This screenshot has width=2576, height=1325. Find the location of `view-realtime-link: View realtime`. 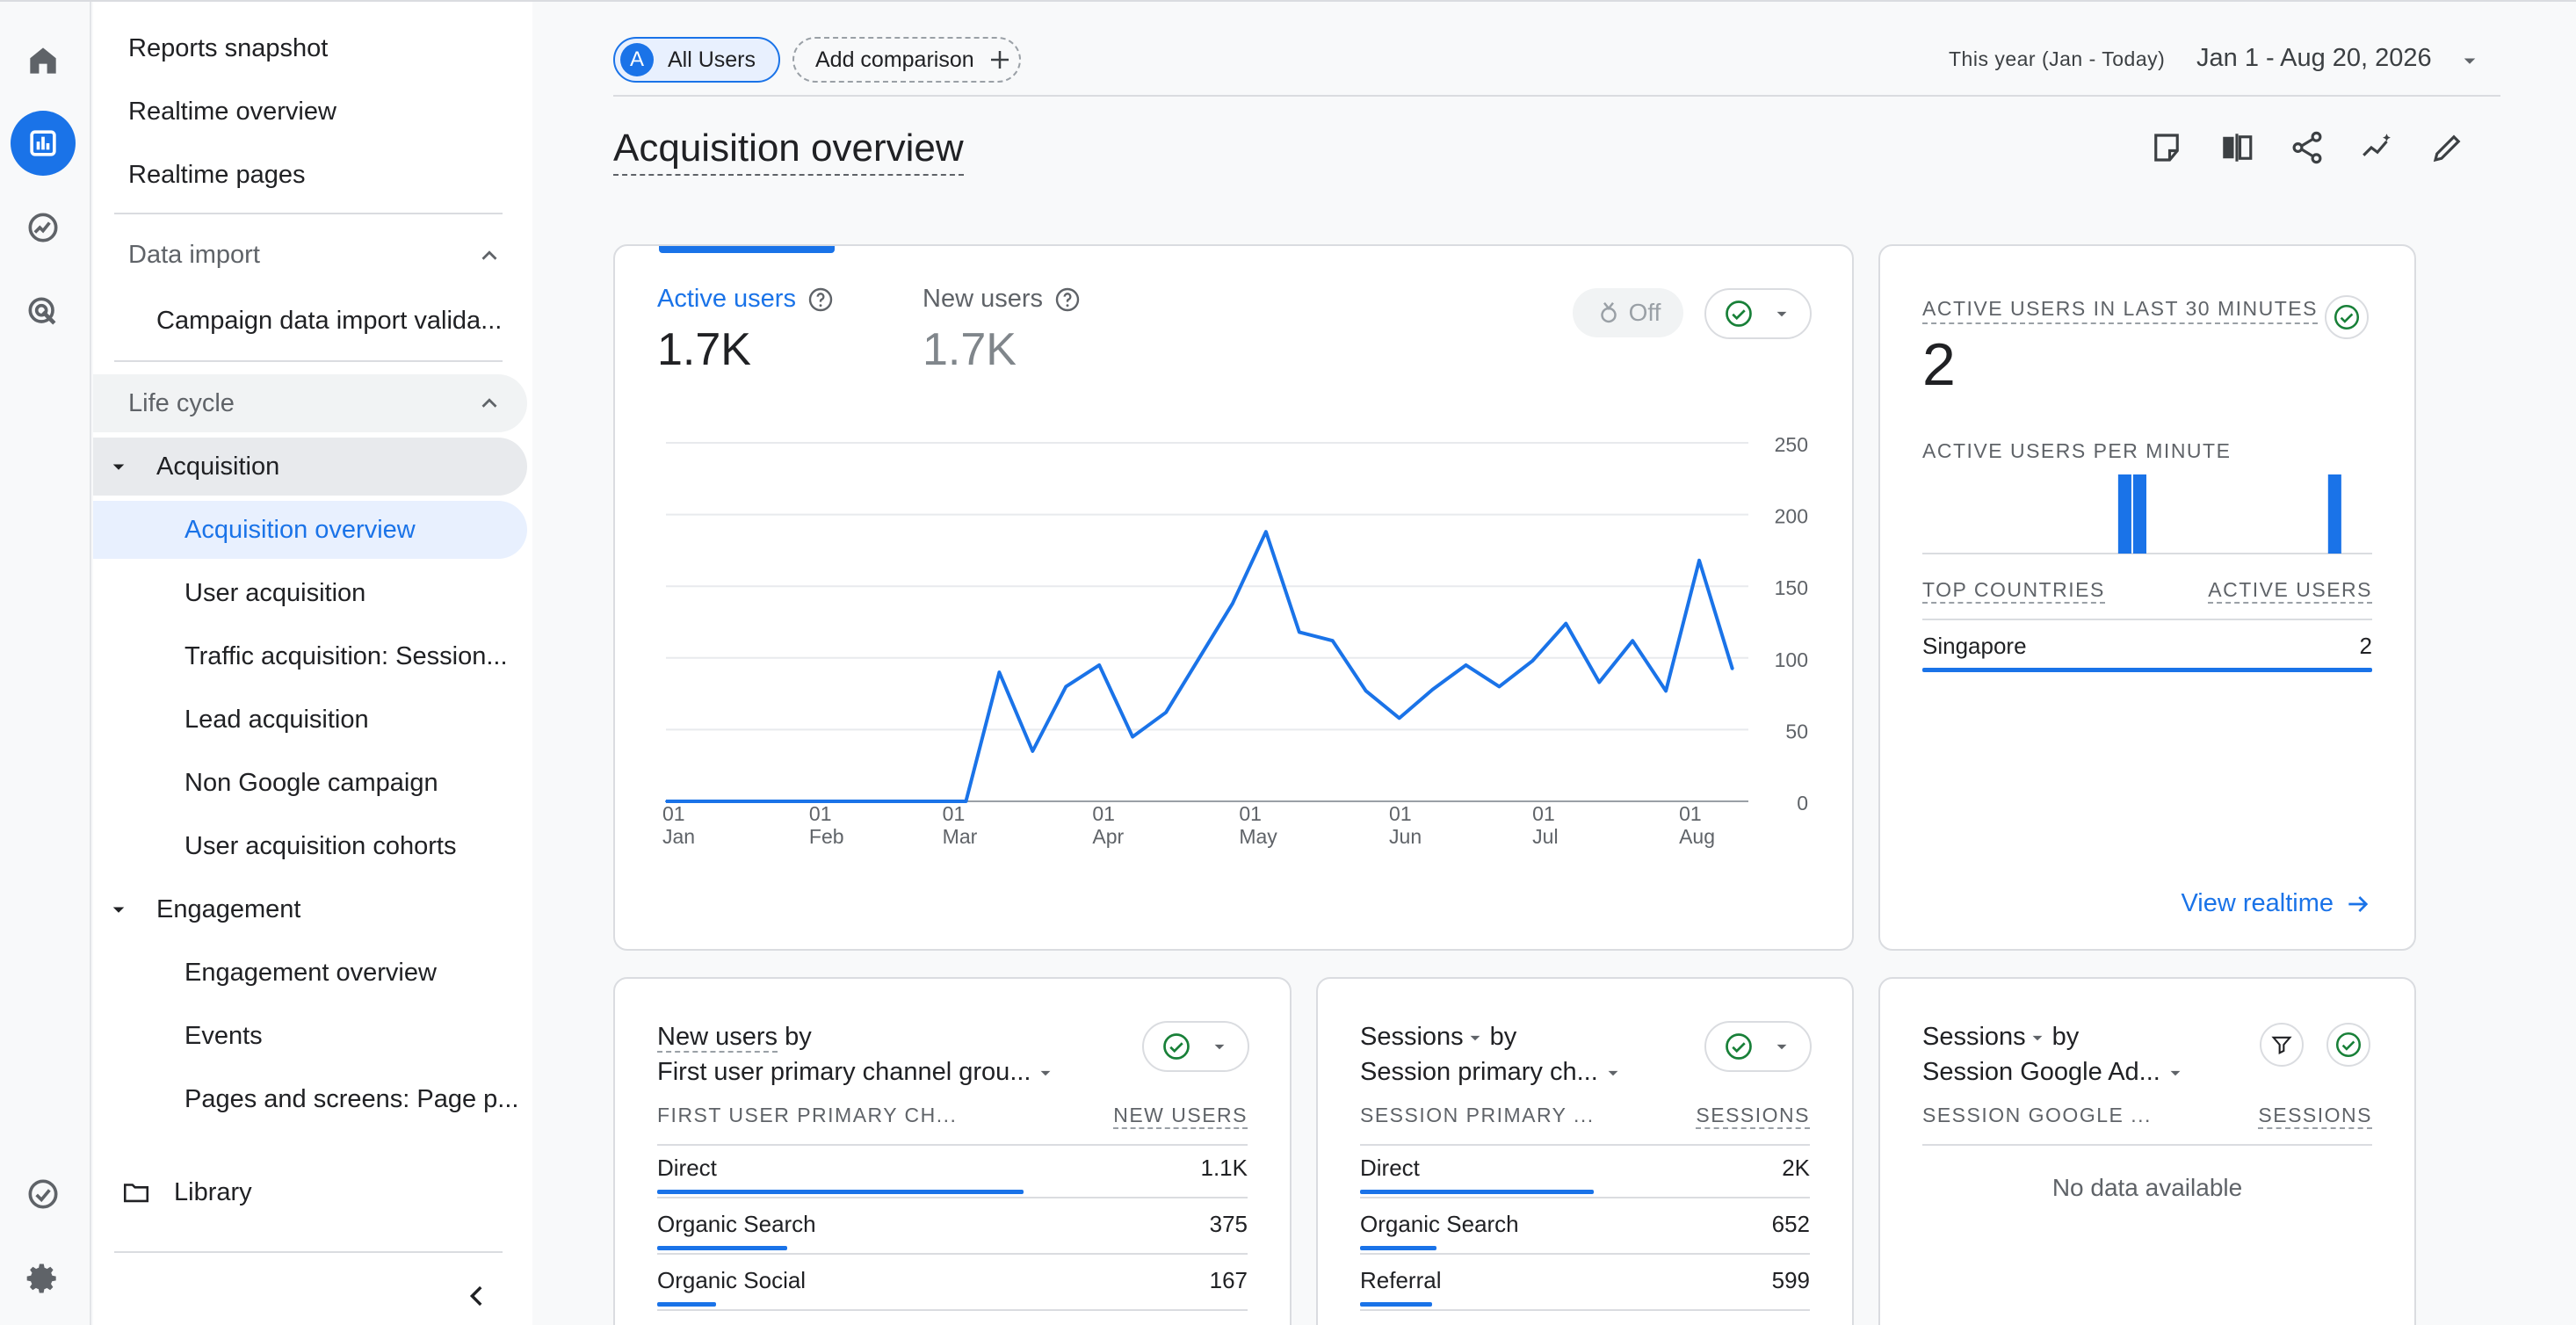

view-realtime-link: View realtime is located at coordinates (2276, 903).